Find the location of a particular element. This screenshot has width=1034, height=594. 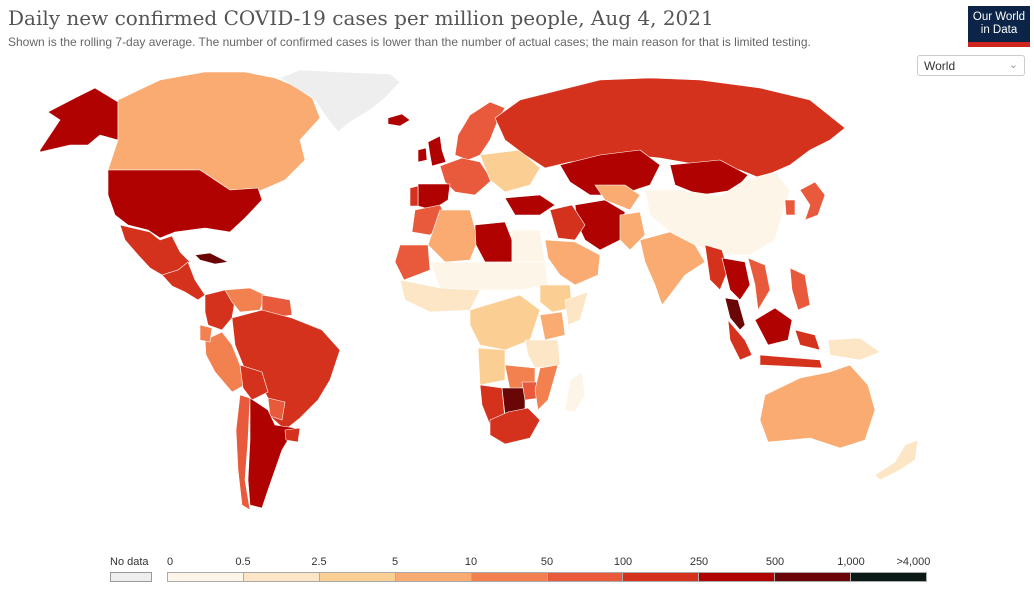

country-central-africa is located at coordinates (505, 322).